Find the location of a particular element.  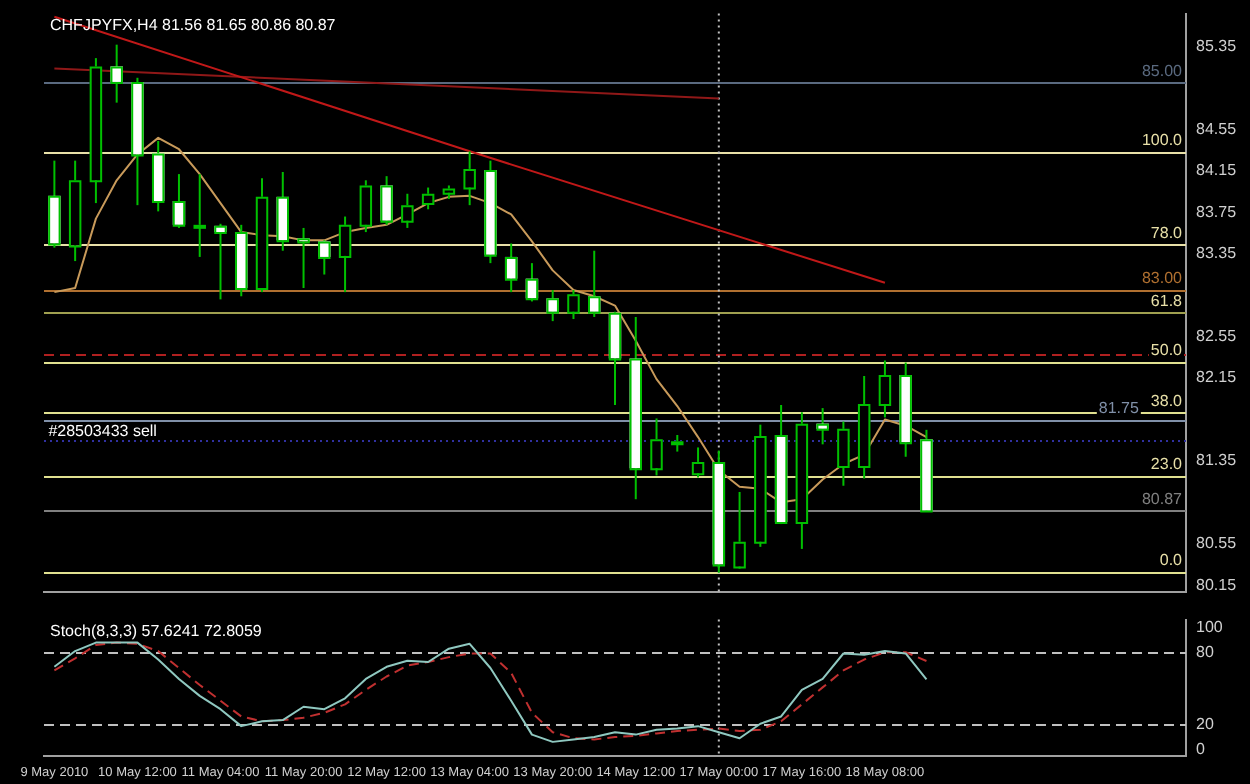

ref-line-label: 85.00 is located at coordinates (1162, 71).